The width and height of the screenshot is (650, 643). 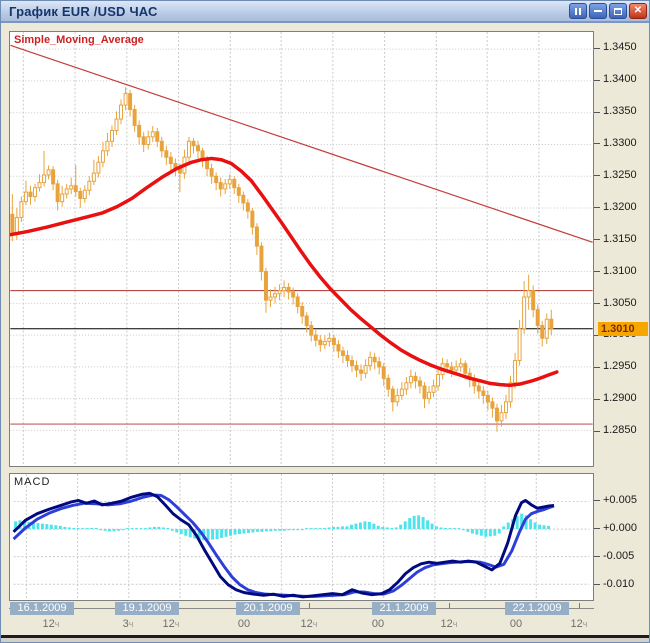 What do you see at coordinates (598, 11) in the screenshot?
I see `minimize-button` at bounding box center [598, 11].